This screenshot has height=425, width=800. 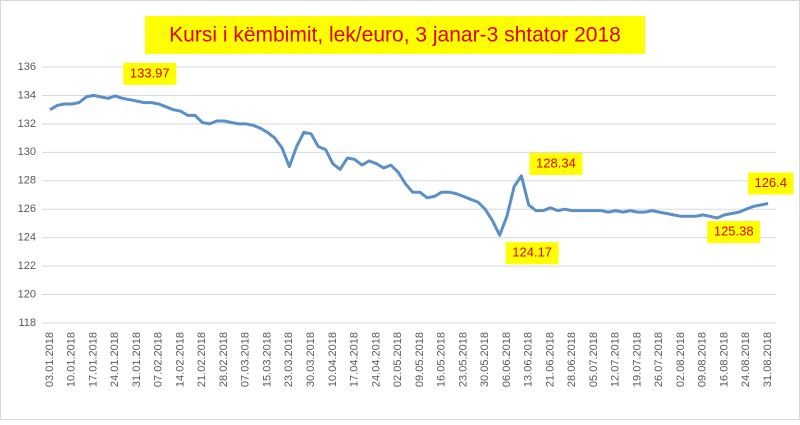 I want to click on y-tick-label: 128, so click(x=27, y=181).